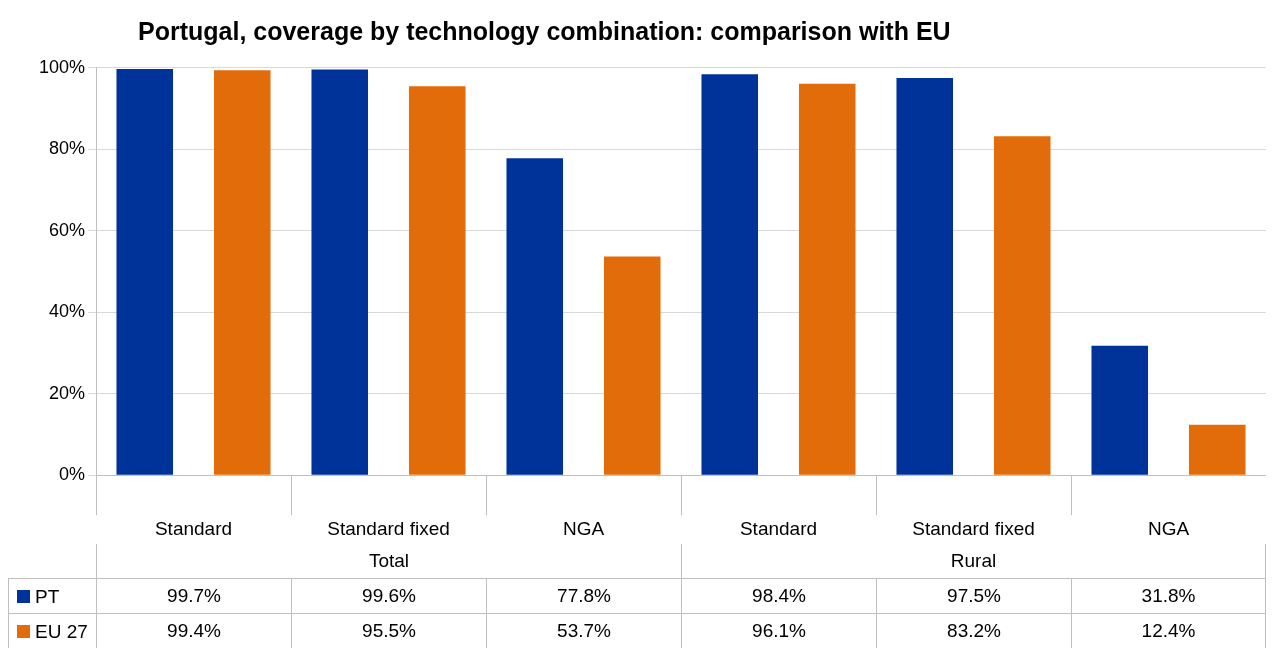 The width and height of the screenshot is (1274, 655). I want to click on data-label: 97.5%, so click(973, 596).